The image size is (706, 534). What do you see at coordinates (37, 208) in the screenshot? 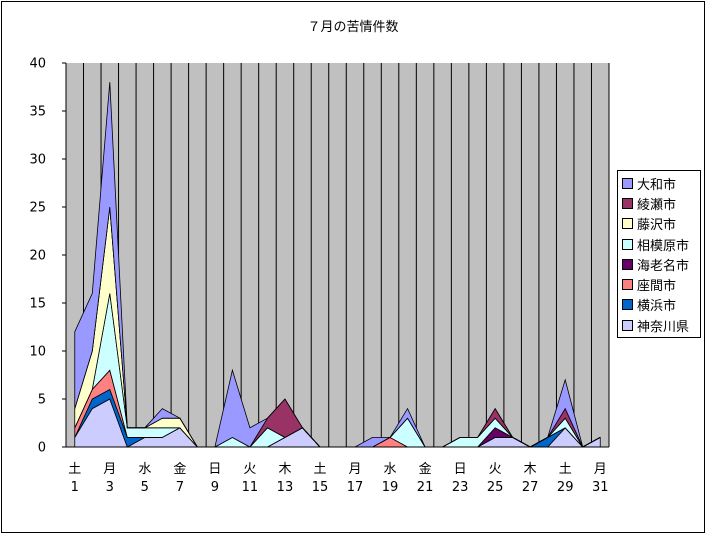
I see `y-tick-label: 25` at bounding box center [37, 208].